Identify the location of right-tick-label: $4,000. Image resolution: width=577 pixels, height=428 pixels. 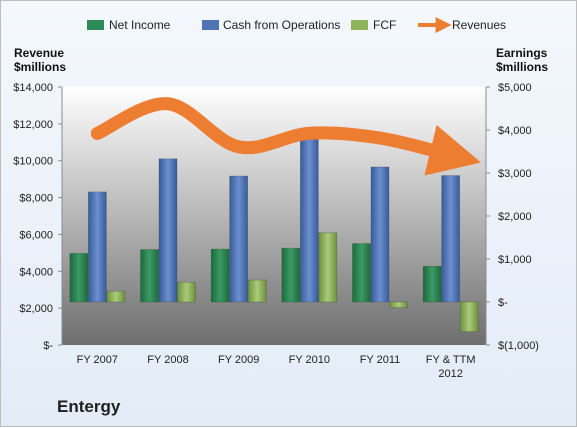
(515, 131).